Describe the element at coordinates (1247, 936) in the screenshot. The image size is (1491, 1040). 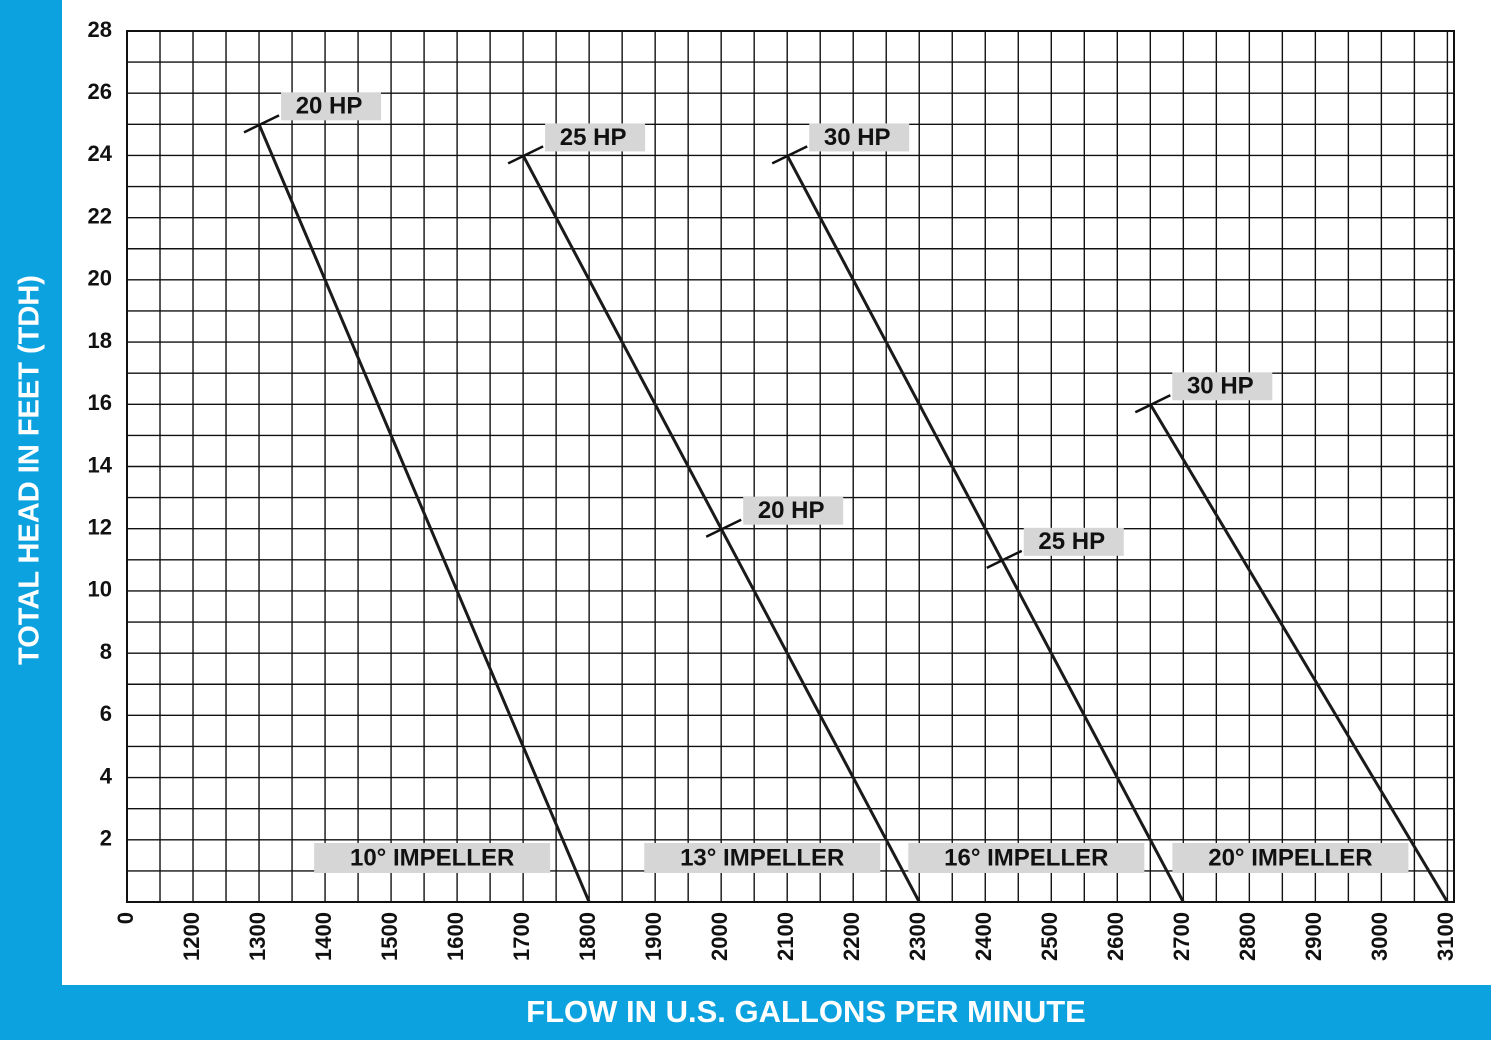
I see `x-tick-label: 2800` at that location.